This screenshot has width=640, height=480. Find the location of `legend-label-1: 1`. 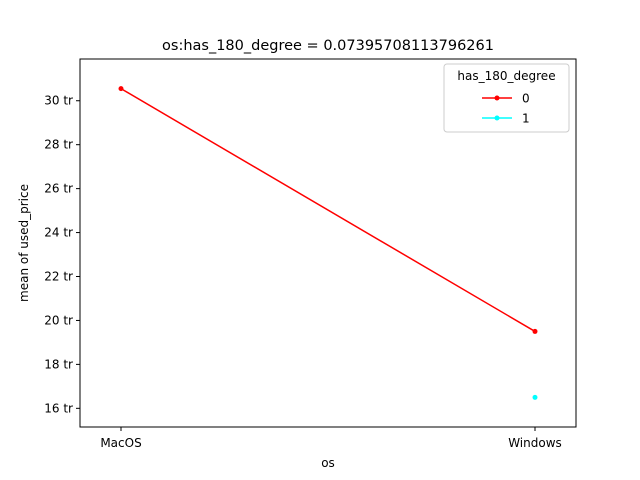

legend-label-1: 1 is located at coordinates (526, 119).